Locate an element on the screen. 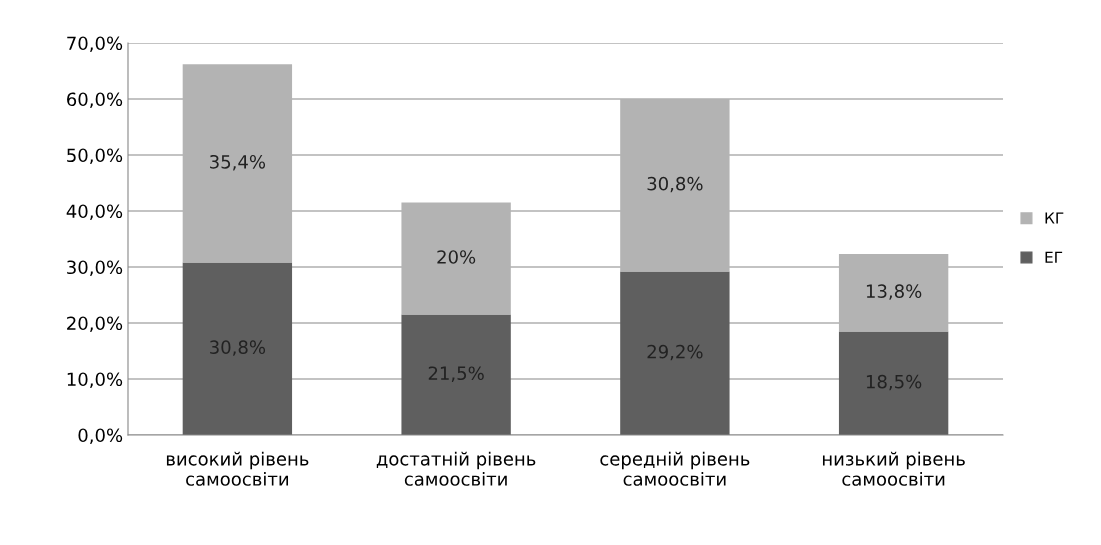 This screenshot has width=1101, height=545. legend-label: ЕГ is located at coordinates (1054, 257).